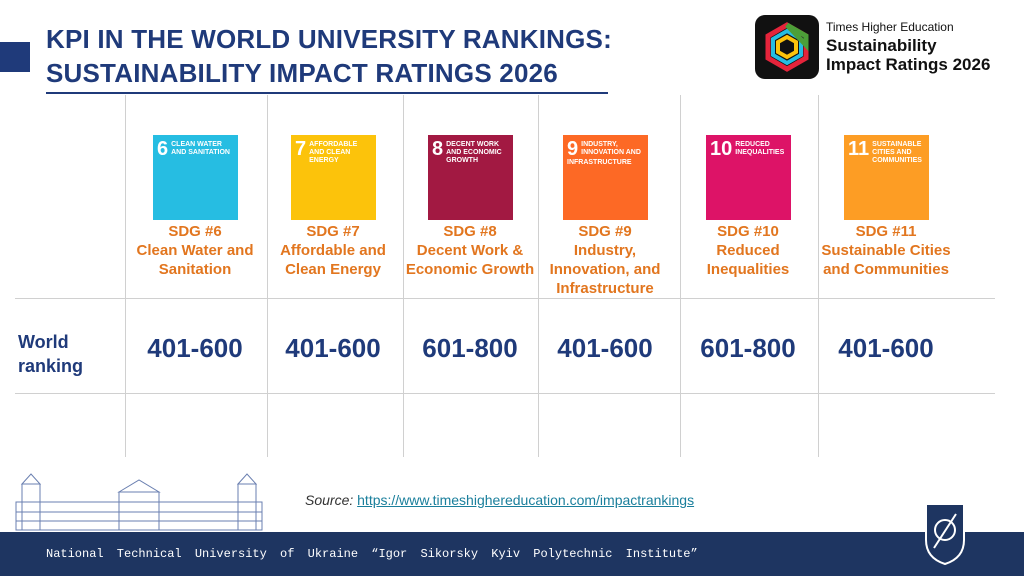 This screenshot has width=1024, height=576. Describe the element at coordinates (908, 64) in the screenshot. I see `logo-name: Impact Ratings 2026` at that location.